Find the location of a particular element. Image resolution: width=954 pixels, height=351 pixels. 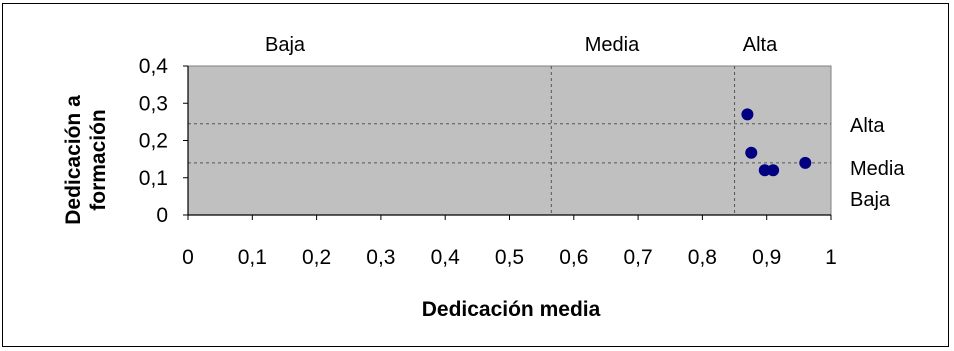

y-tick-label: 0 is located at coordinates (162, 215).